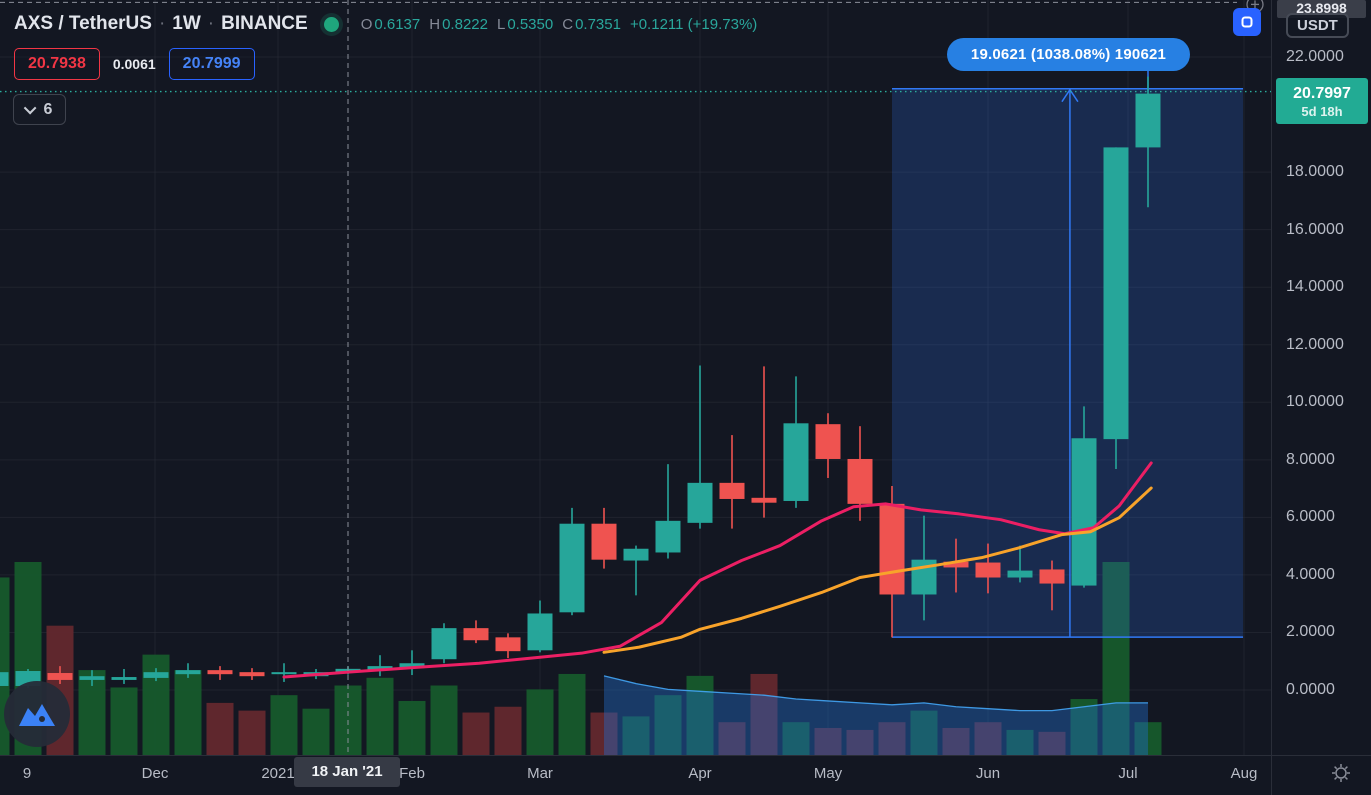  Describe the element at coordinates (134, 64) in the screenshot. I see `spread-value: 0.0061` at that location.